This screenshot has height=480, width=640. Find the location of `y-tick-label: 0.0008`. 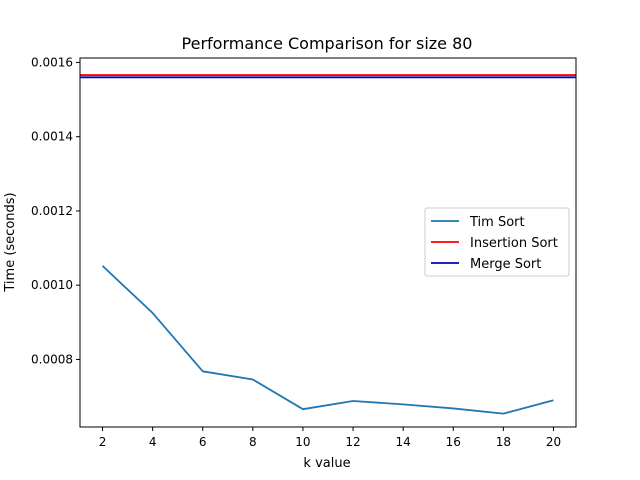

y-tick-label: 0.0008 is located at coordinates (52, 359).